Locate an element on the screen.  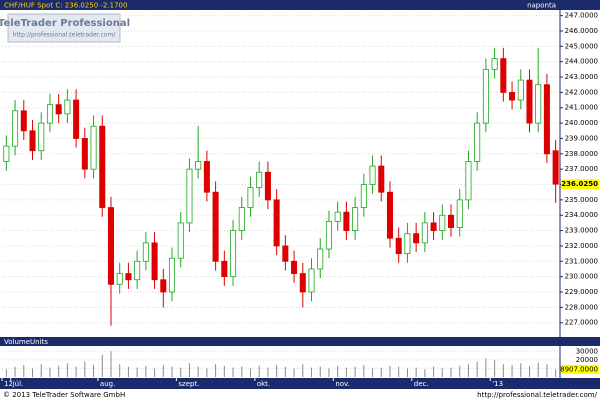
x-tick-label: okt. is located at coordinates (263, 384).